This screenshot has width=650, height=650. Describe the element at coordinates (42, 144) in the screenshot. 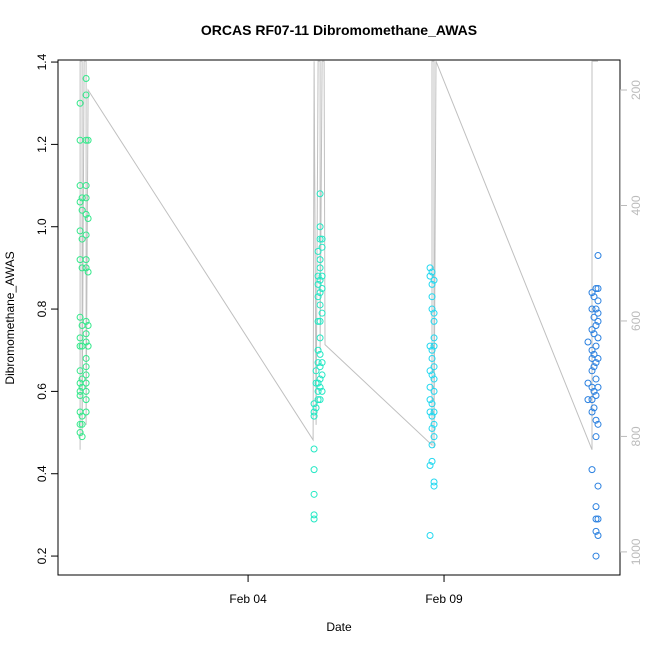

I see `y-tick-label: 1.2` at that location.